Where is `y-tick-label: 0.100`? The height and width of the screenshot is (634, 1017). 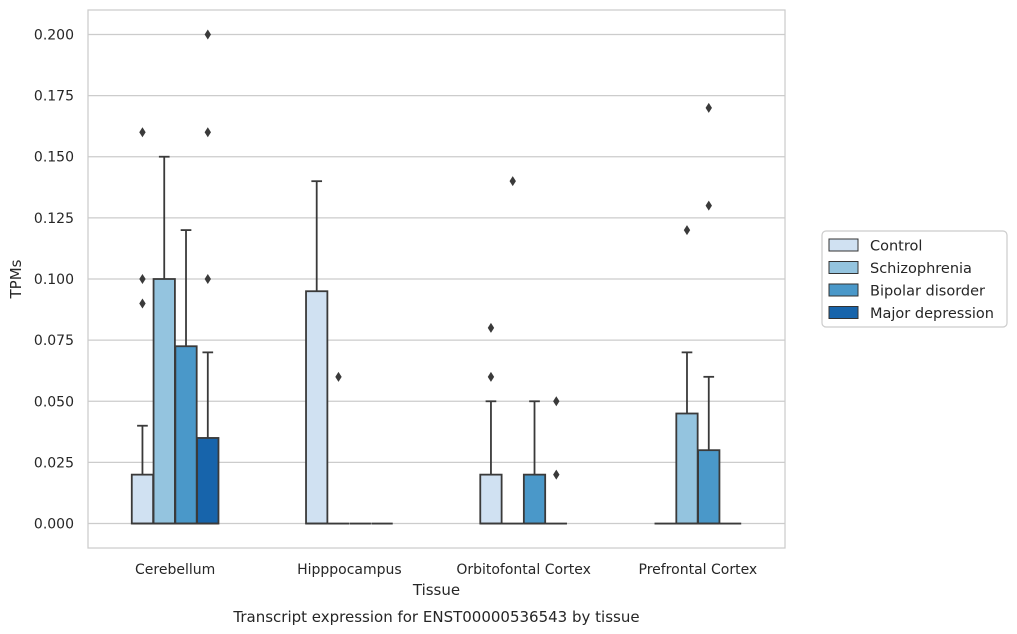 y-tick-label: 0.100 is located at coordinates (54, 280).